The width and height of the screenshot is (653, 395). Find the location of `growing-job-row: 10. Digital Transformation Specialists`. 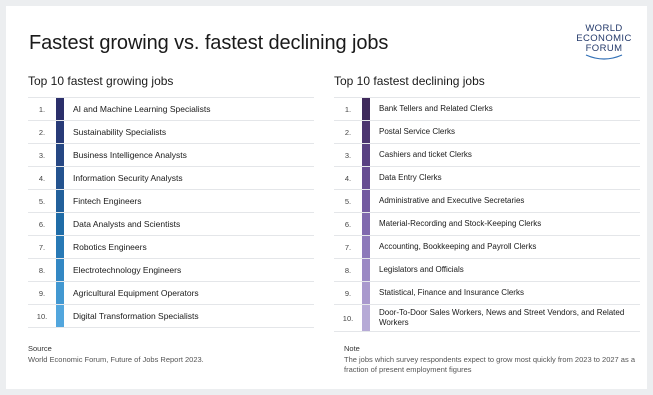

growing-job-row: 10. Digital Transformation Specialists is located at coordinates (171, 316).